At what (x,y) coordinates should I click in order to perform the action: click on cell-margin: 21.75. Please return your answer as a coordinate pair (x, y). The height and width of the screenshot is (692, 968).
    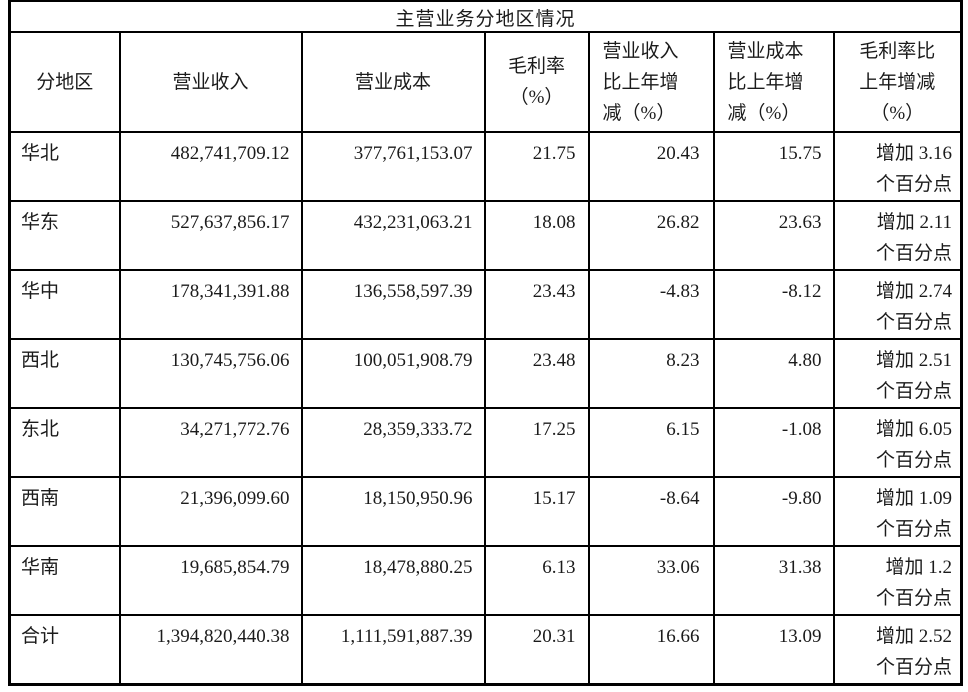
    Looking at the image, I should click on (536, 166).